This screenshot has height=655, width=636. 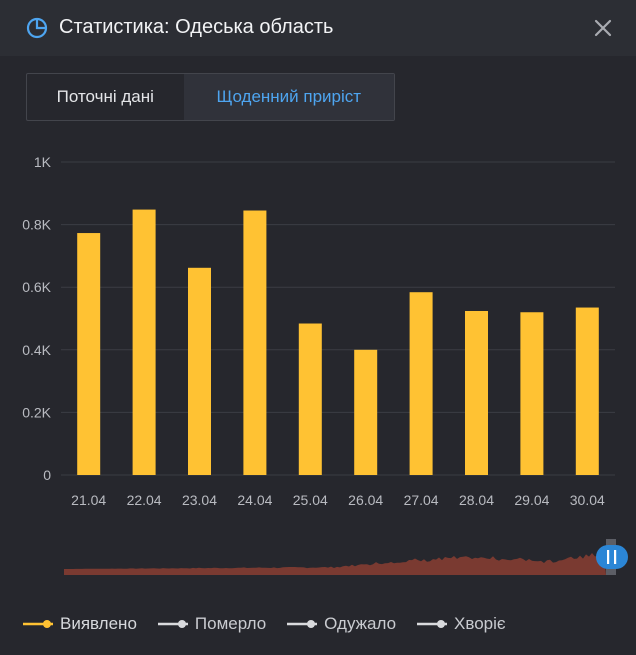 I want to click on bar-29.04, so click(x=532, y=393).